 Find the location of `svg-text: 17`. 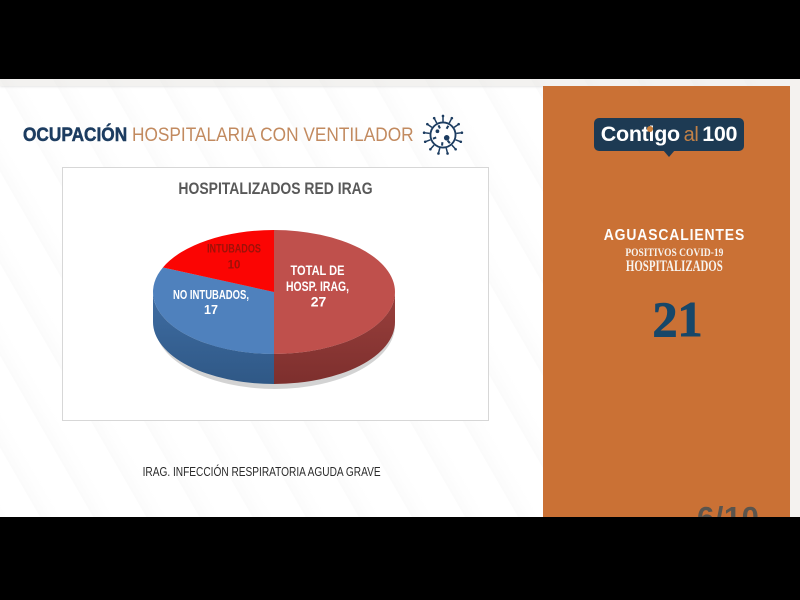

svg-text: 17 is located at coordinates (211, 310).